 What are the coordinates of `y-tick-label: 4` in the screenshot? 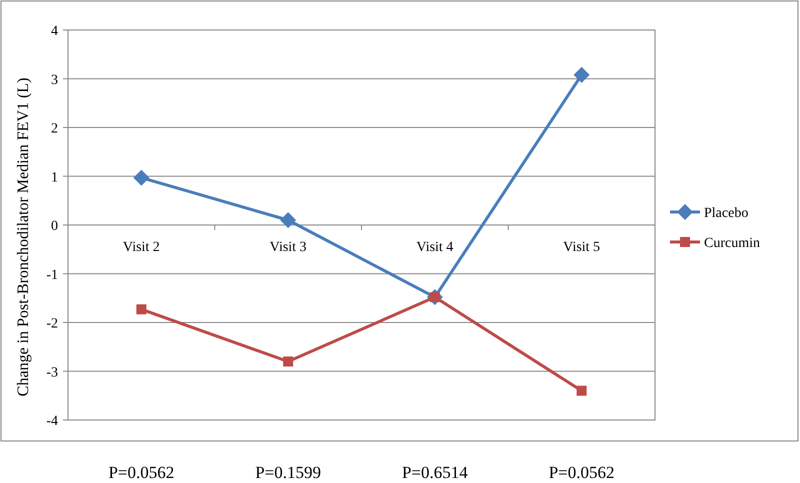 It's located at (54, 31).